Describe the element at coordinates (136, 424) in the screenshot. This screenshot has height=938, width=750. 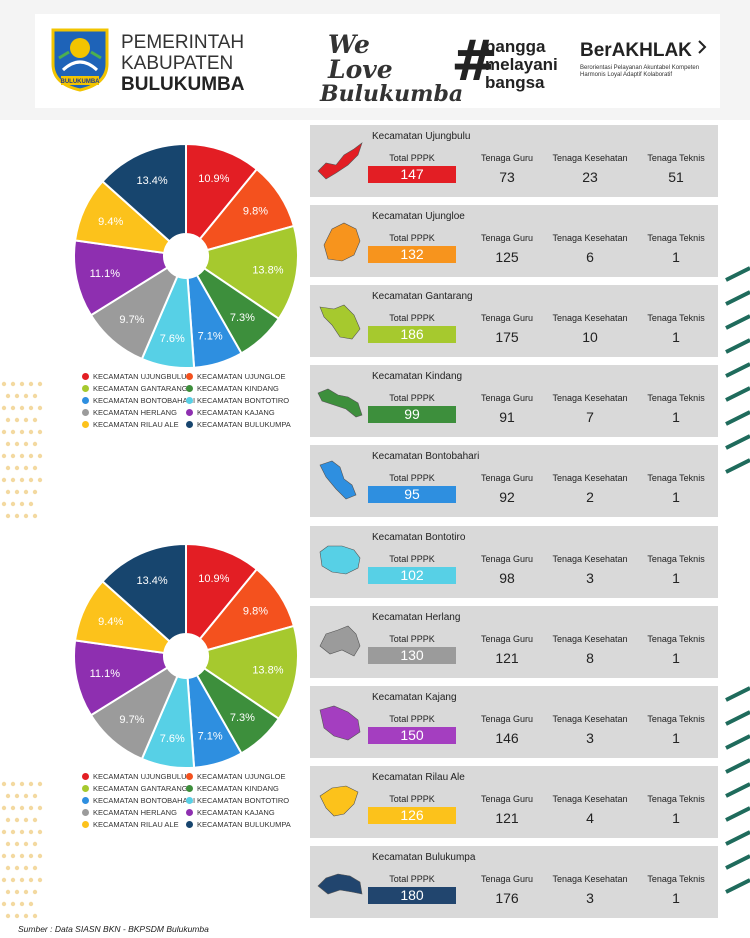
I see `legend-label: KECAMATAN RILAU ALE` at that location.